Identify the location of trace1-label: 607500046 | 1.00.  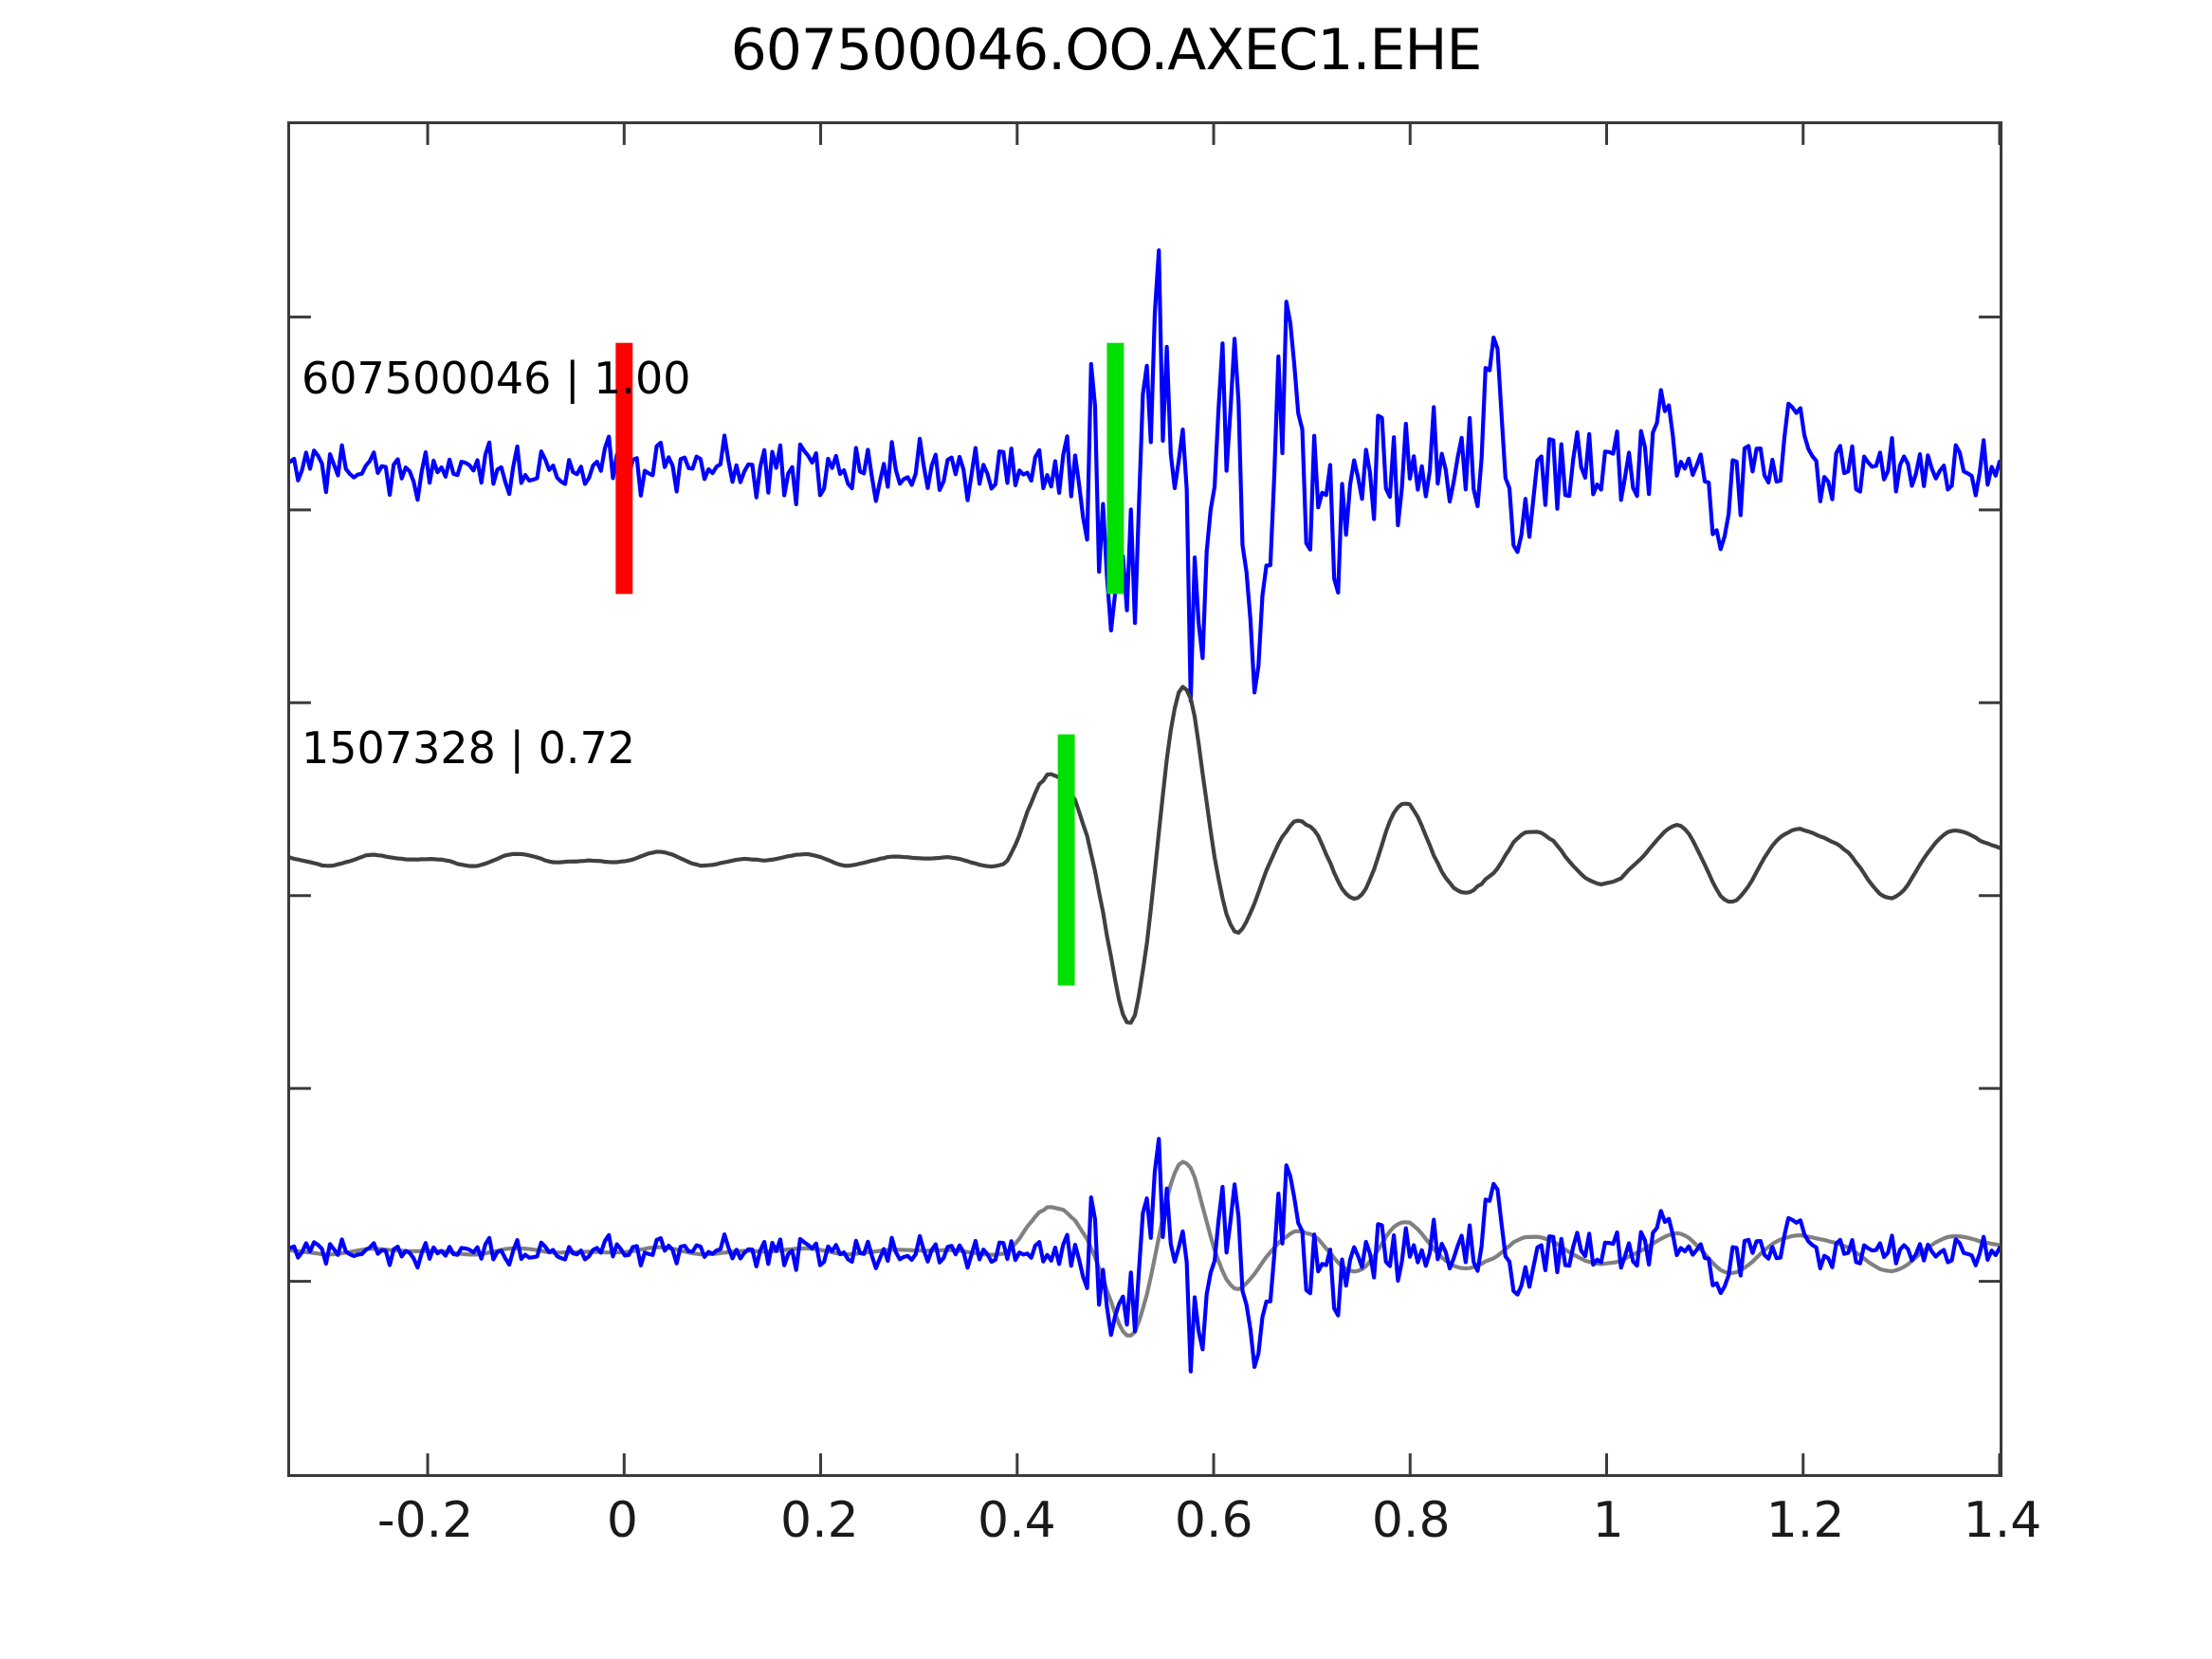
(496, 378).